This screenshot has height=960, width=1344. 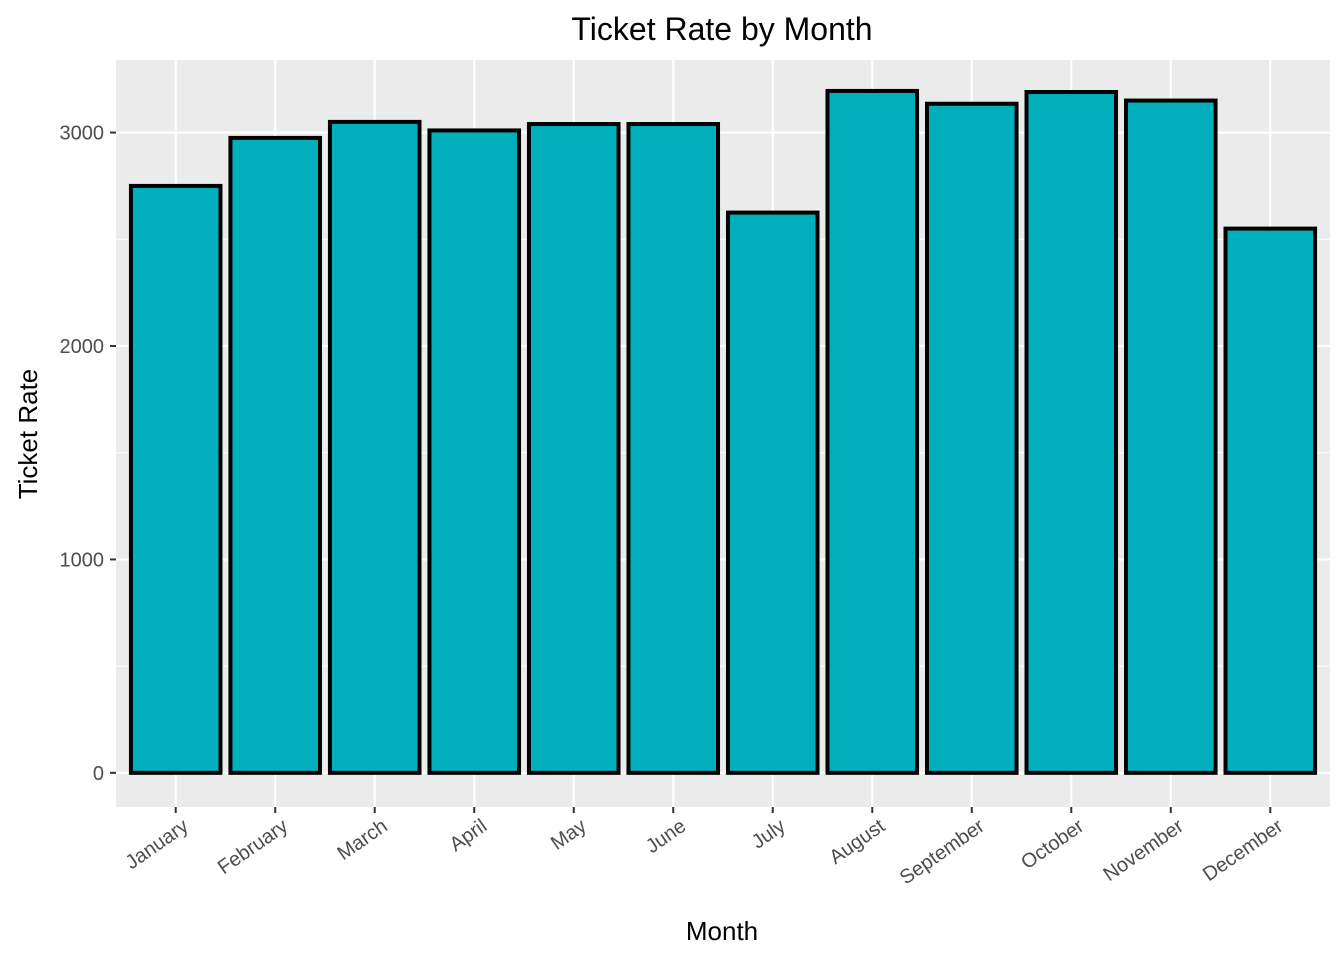 I want to click on y-tick-label: 3000, so click(x=82, y=134).